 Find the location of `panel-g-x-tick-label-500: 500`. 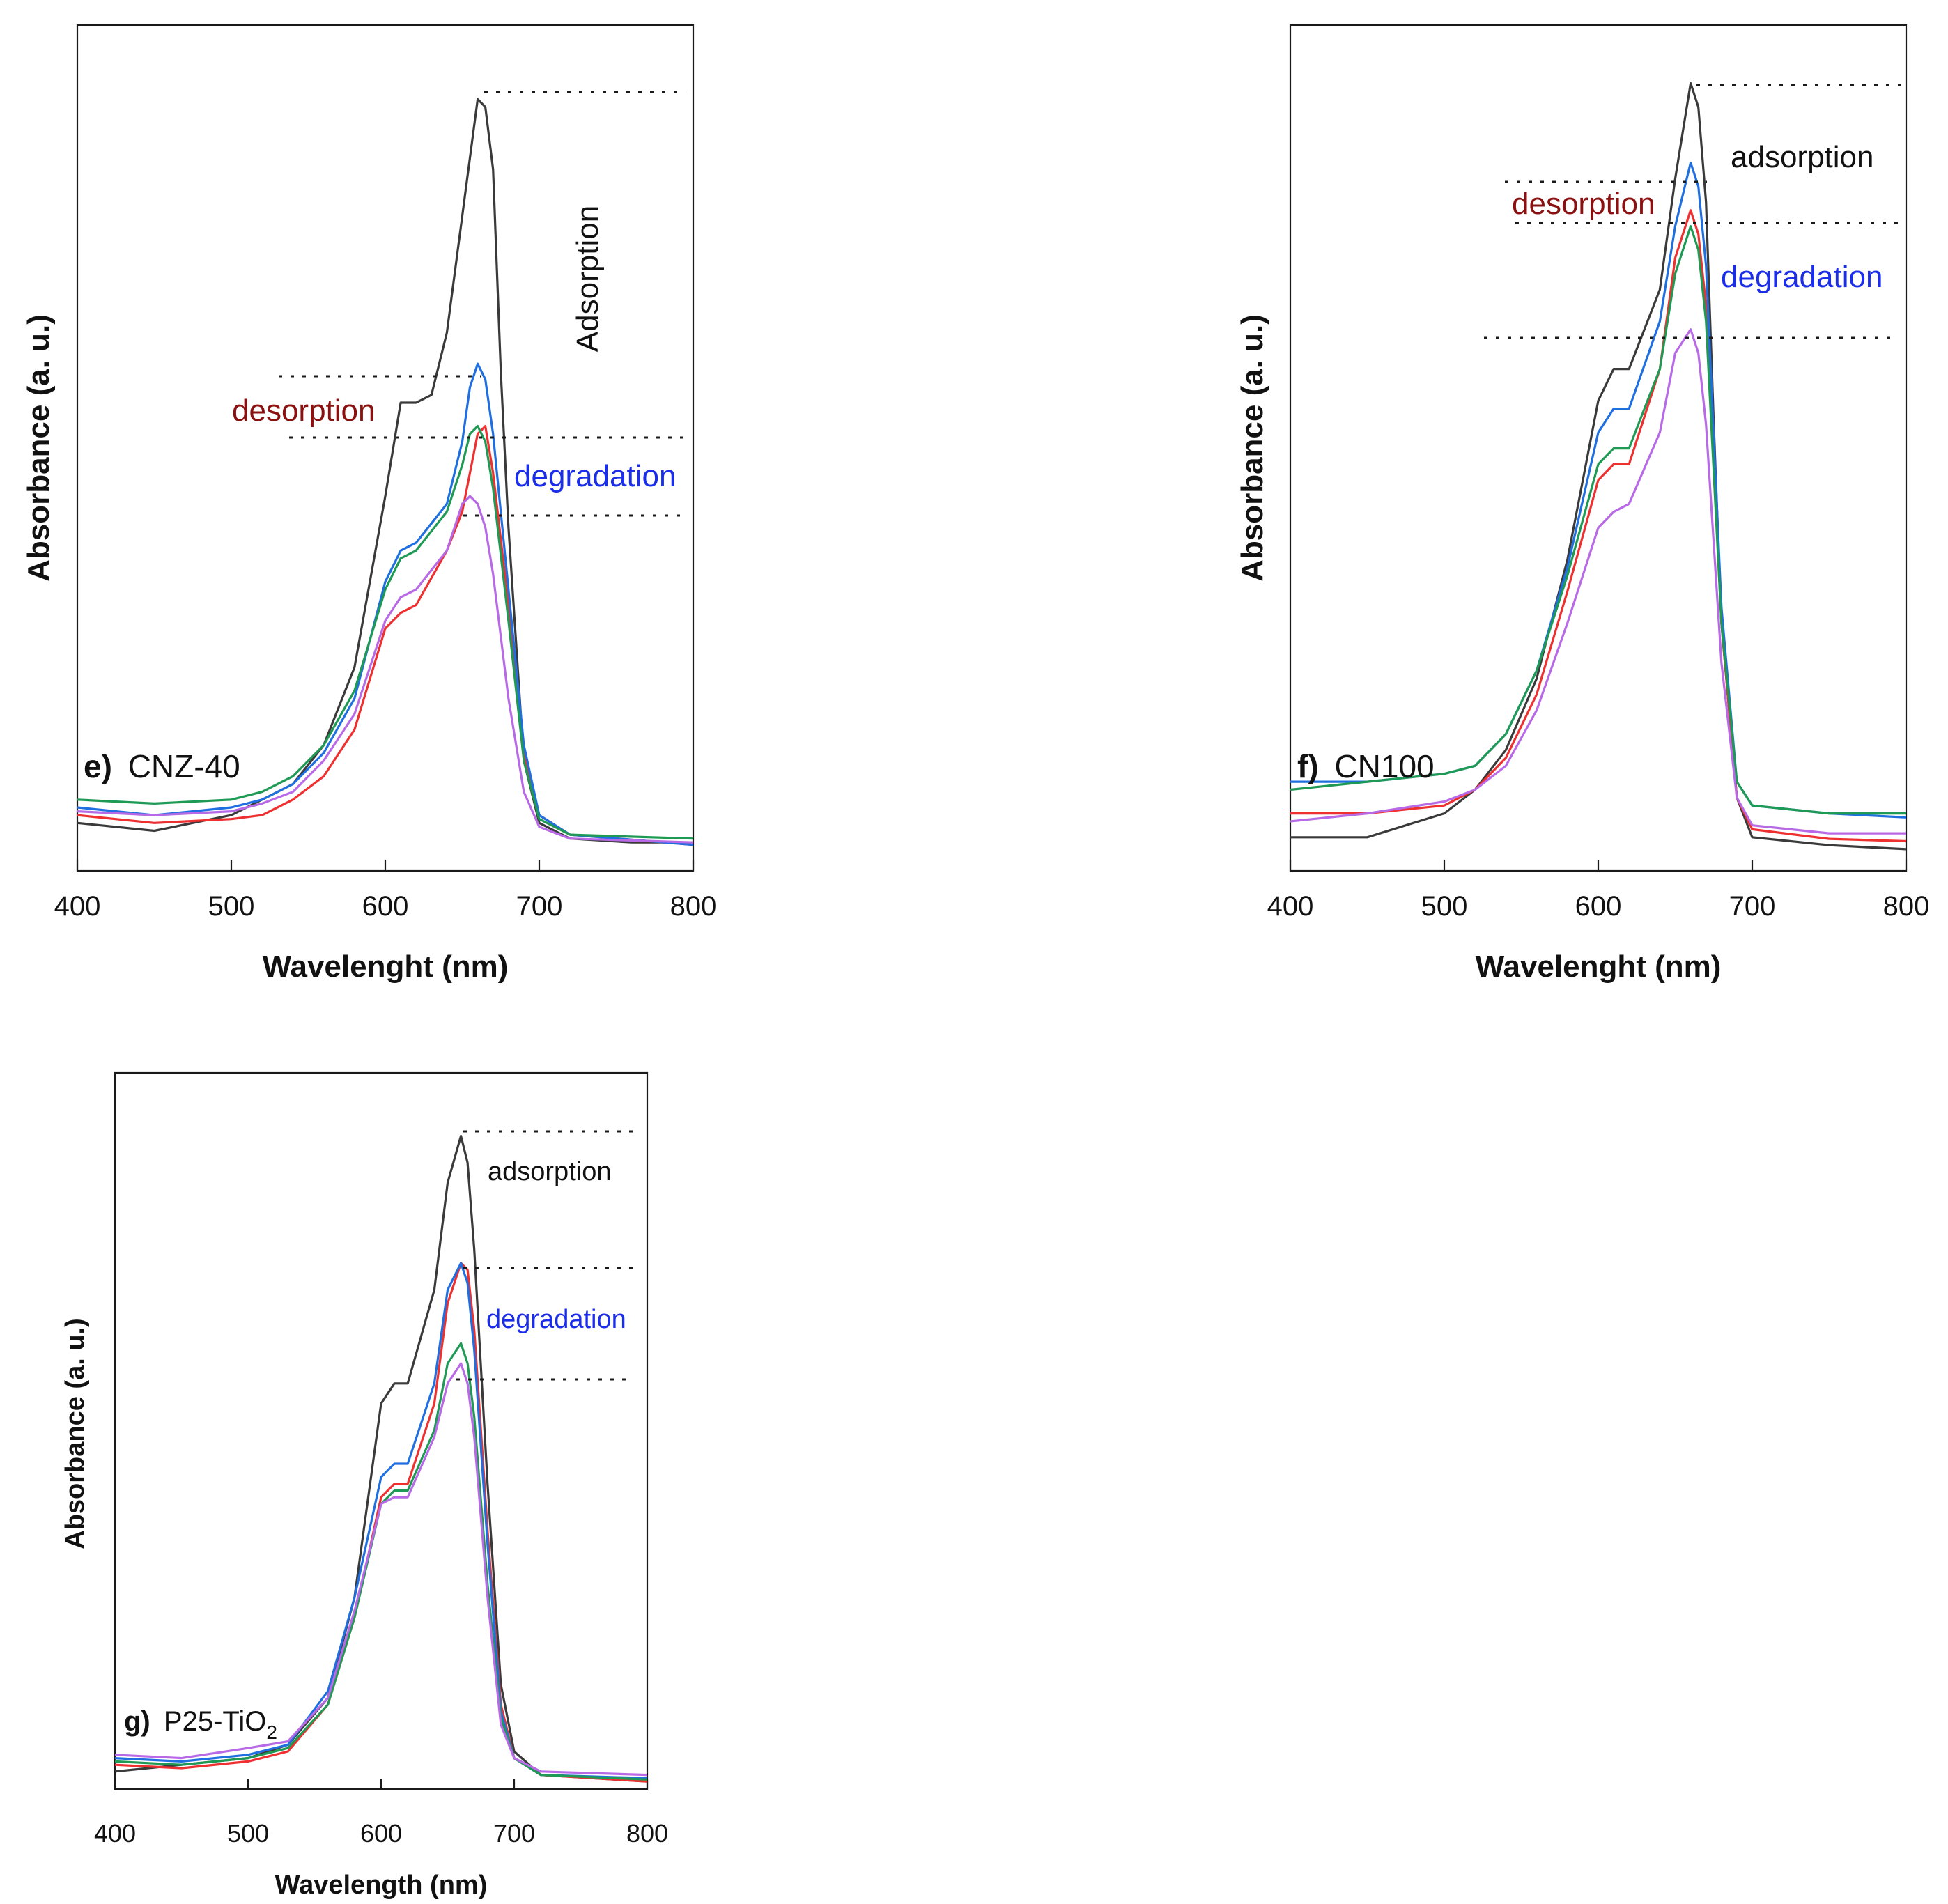

panel-g-x-tick-label-500: 500 is located at coordinates (248, 1833).